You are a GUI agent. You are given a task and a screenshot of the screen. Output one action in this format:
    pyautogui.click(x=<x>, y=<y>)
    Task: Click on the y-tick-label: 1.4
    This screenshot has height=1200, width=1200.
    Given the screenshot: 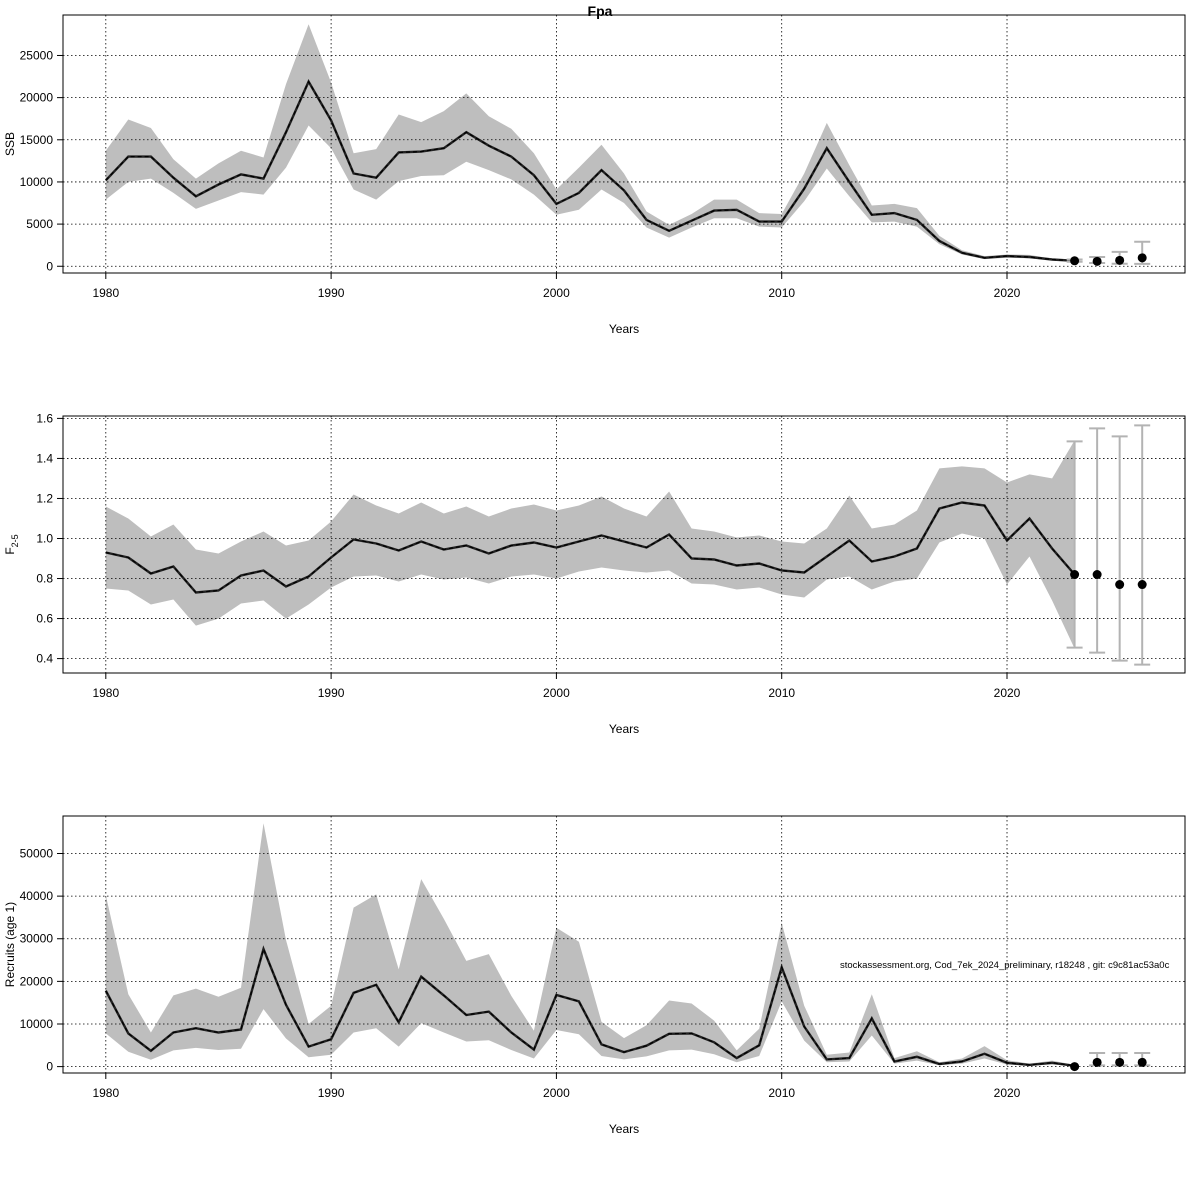 What is the action you would take?
    pyautogui.click(x=44, y=458)
    